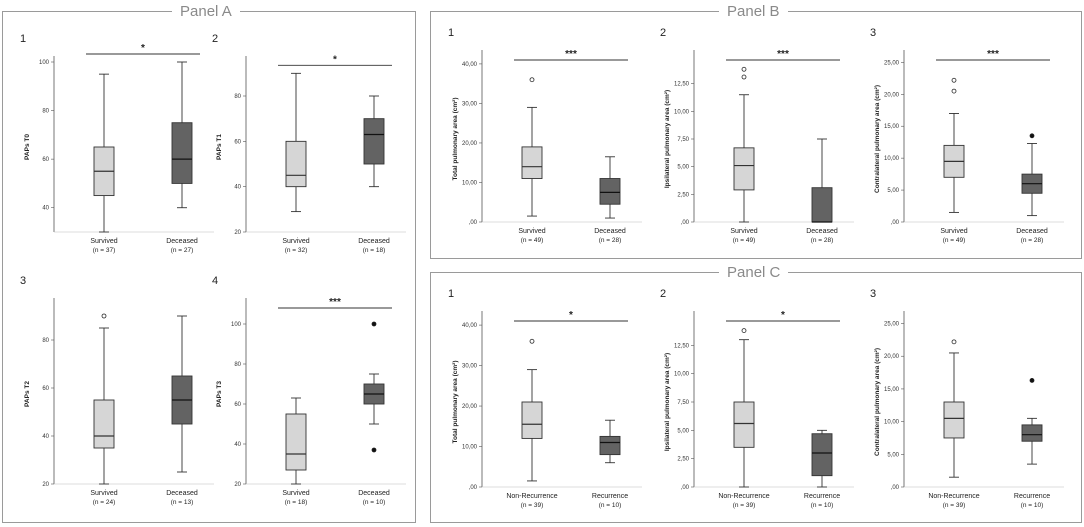 This screenshot has height=527, width=1084. I want to click on panel-a-title: Panel A, so click(206, 11).